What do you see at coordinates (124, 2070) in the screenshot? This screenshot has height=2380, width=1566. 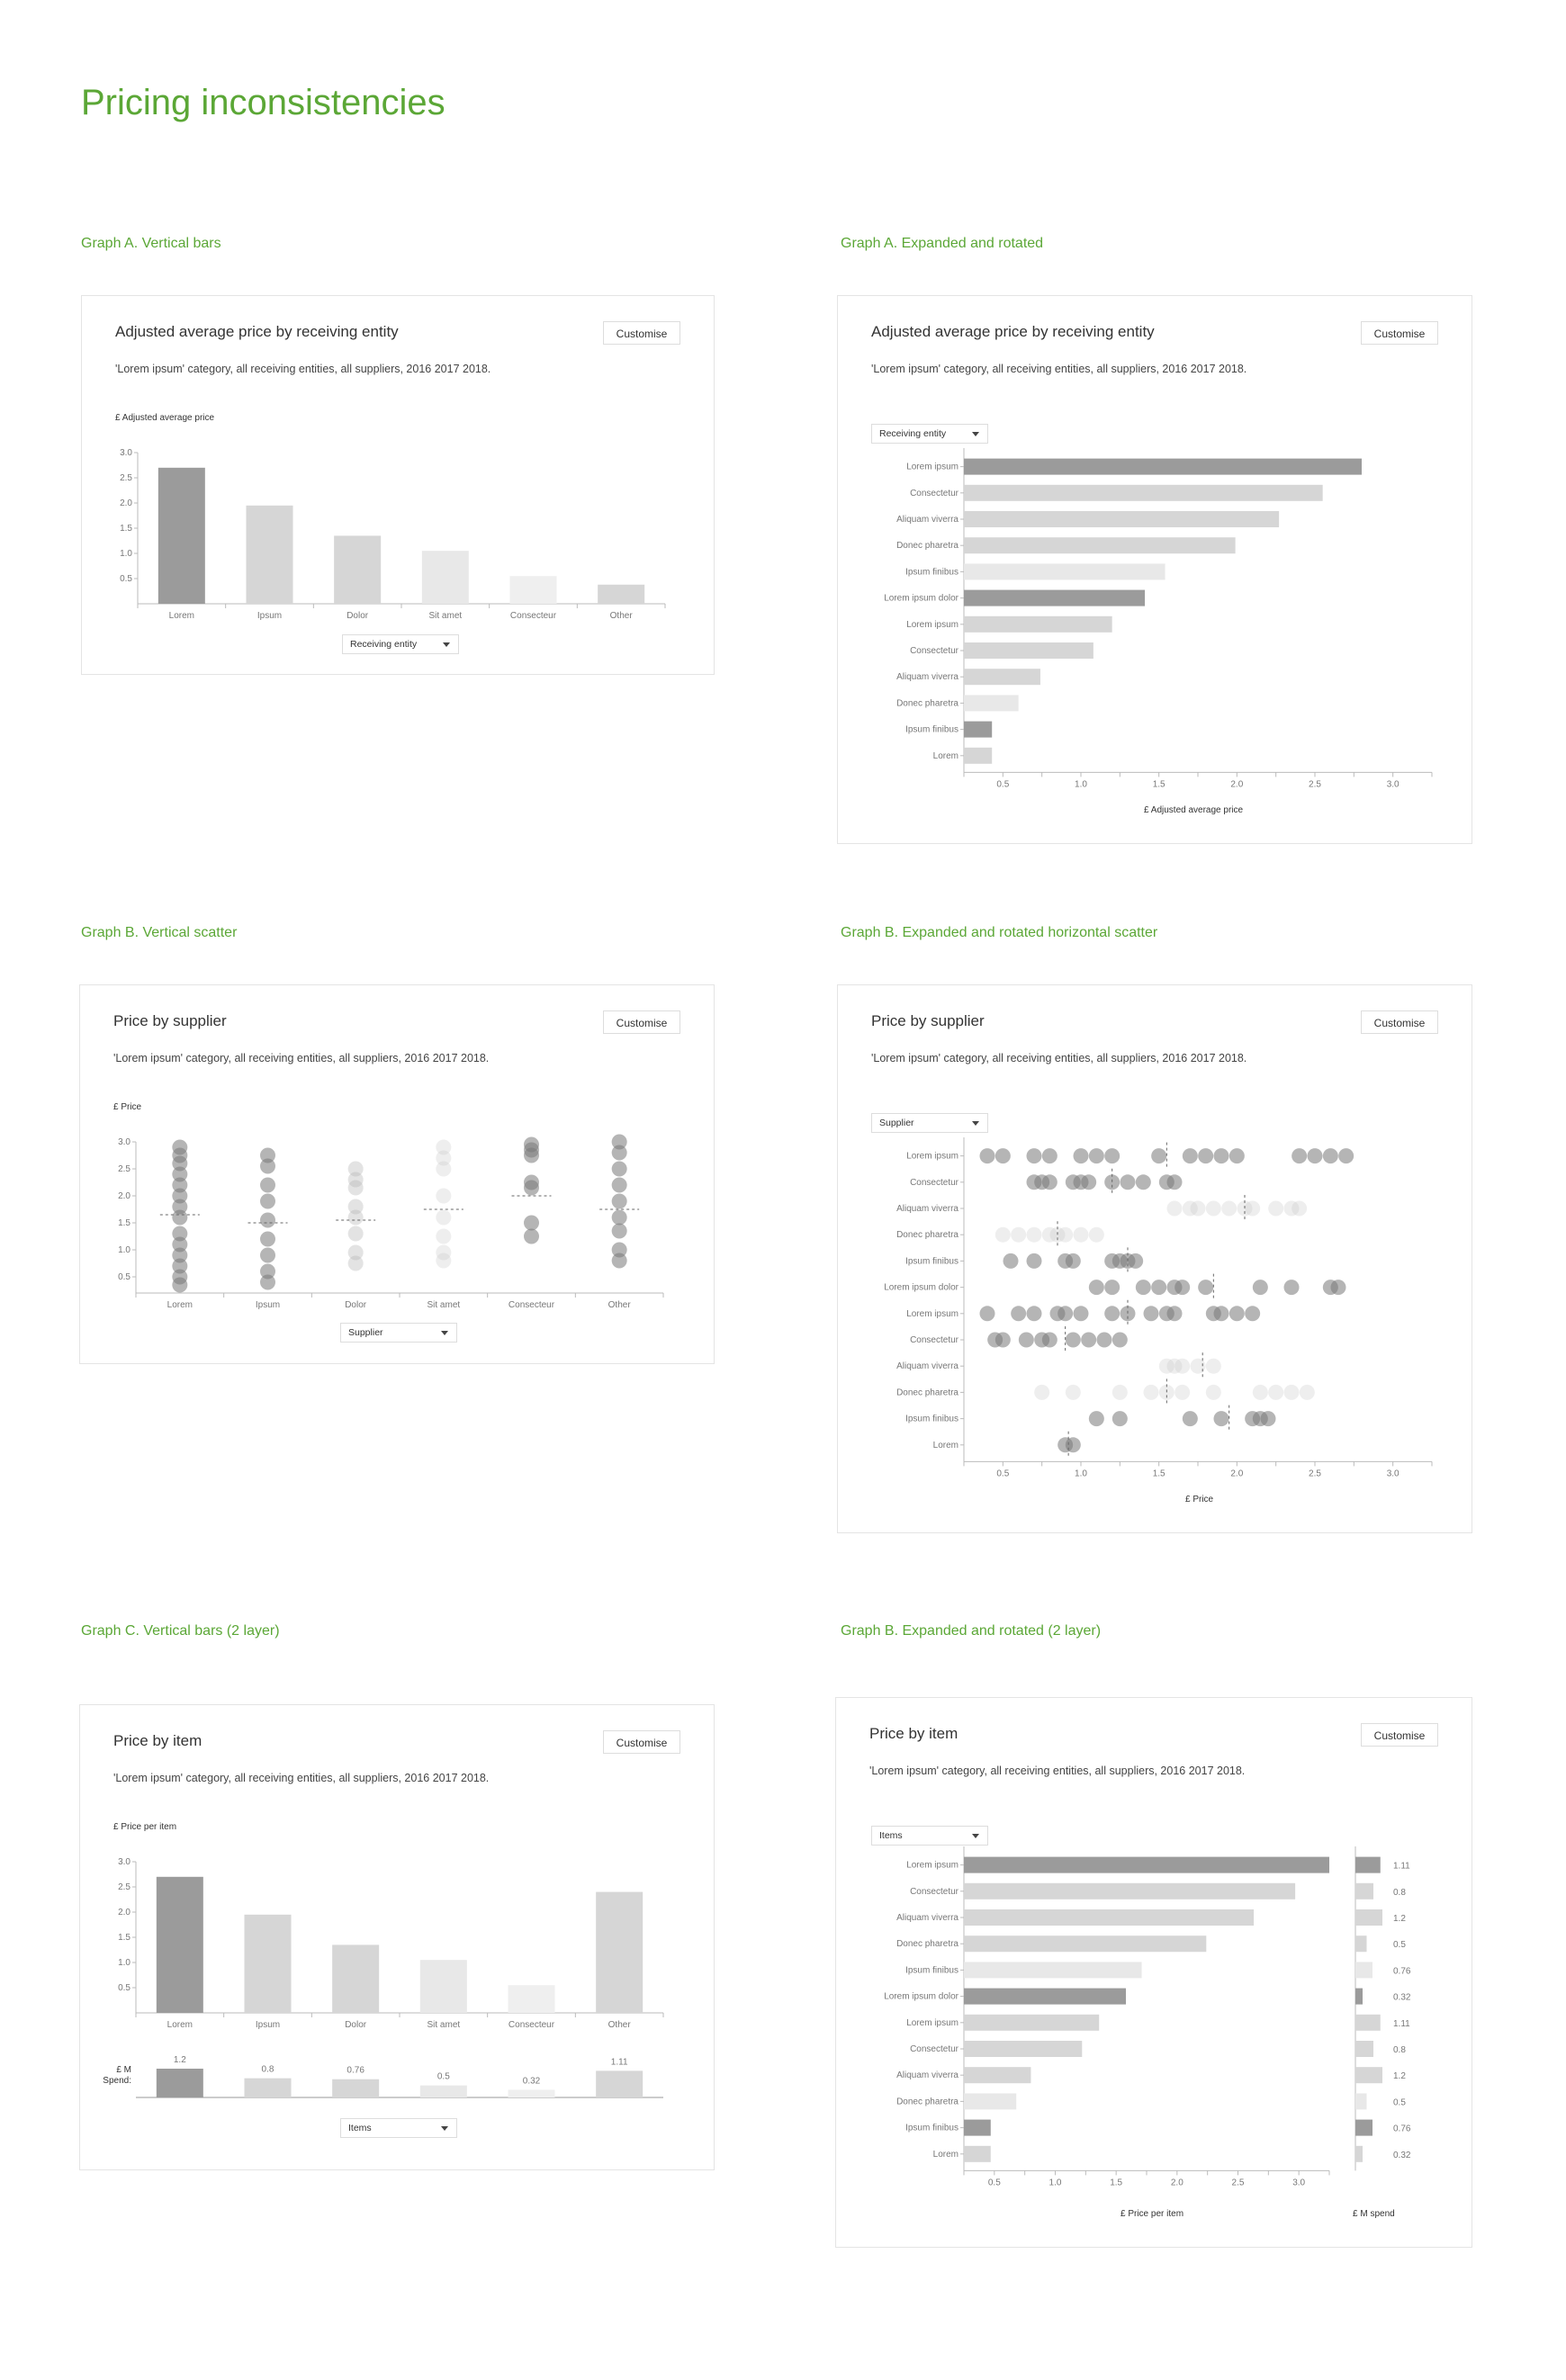 I see `spend-label-line1: £ M` at bounding box center [124, 2070].